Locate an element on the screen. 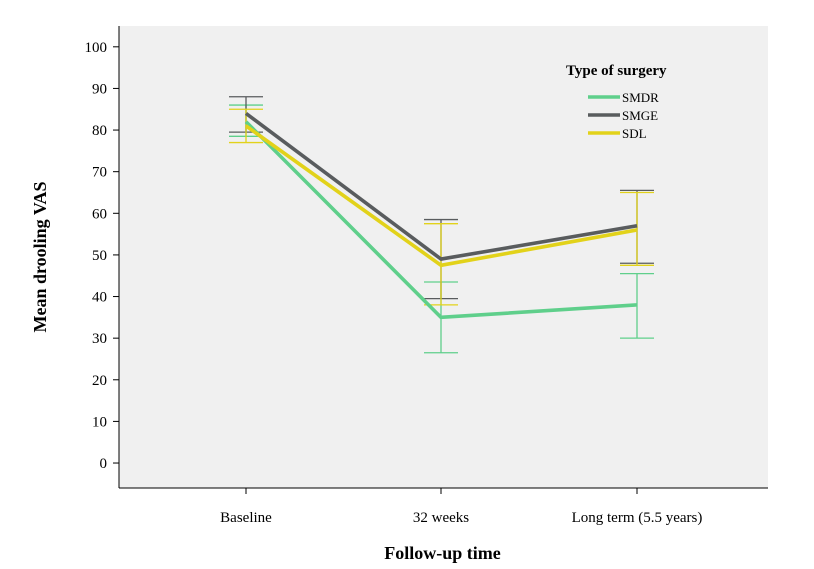 The width and height of the screenshot is (814, 569). y-tick-label: 80 is located at coordinates (99, 131).